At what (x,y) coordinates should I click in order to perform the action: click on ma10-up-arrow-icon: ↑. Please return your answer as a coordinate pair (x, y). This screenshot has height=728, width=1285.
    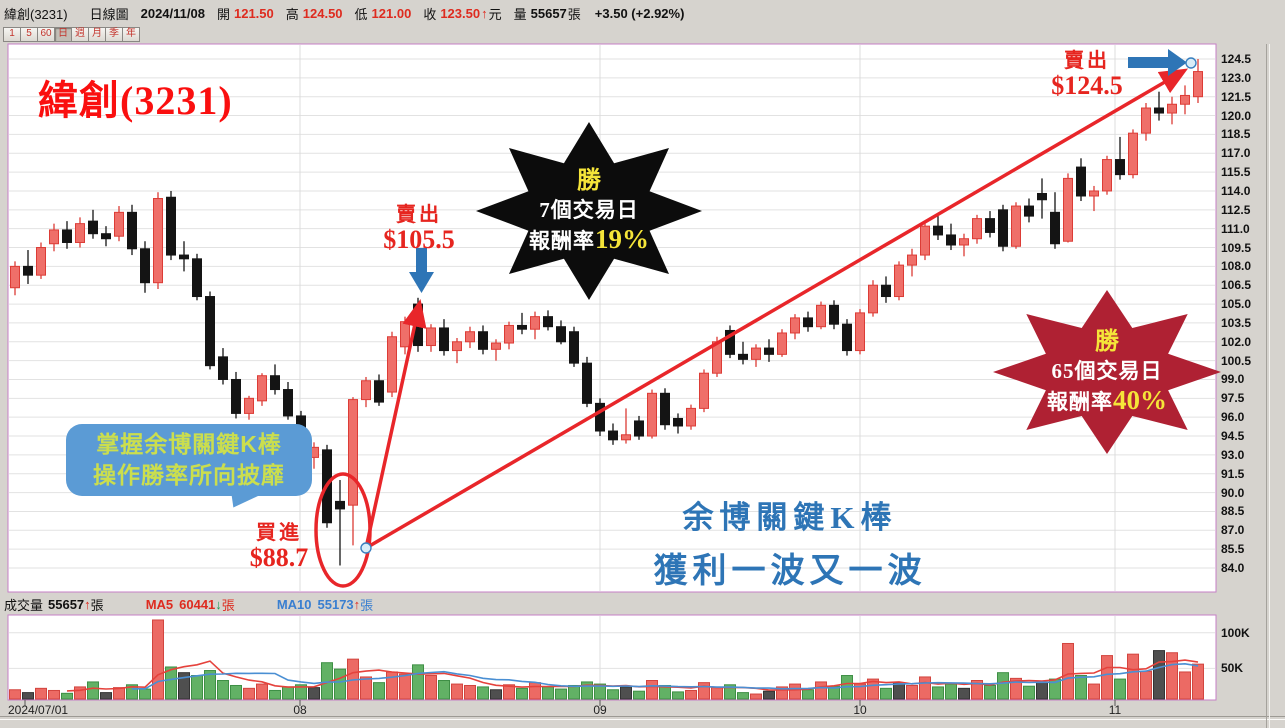
    Looking at the image, I should click on (357, 604).